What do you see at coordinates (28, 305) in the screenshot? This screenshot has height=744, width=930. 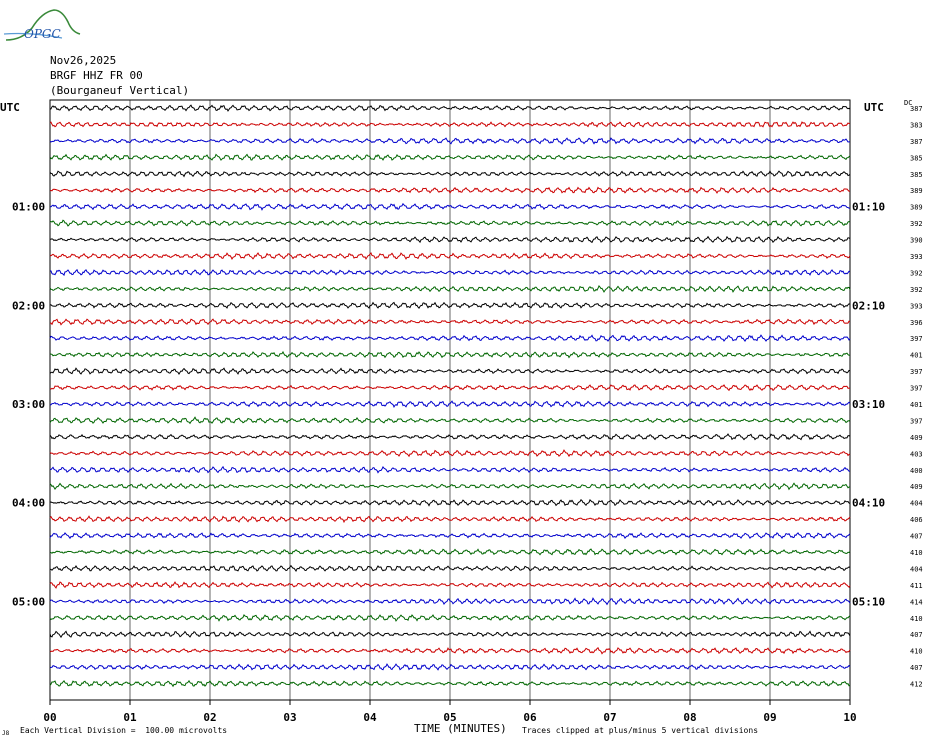 I see `left-time-label: 02:00` at bounding box center [28, 305].